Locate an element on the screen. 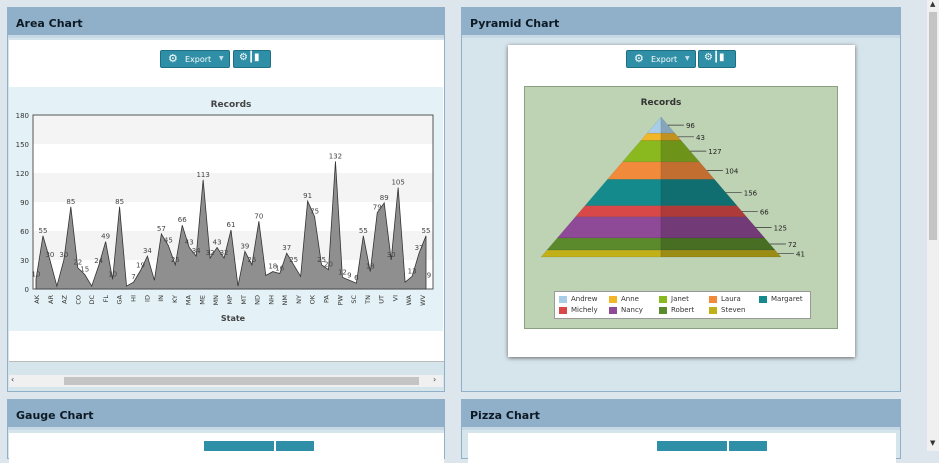 This screenshot has width=939, height=463. legend-item: Laura is located at coordinates (725, 300).